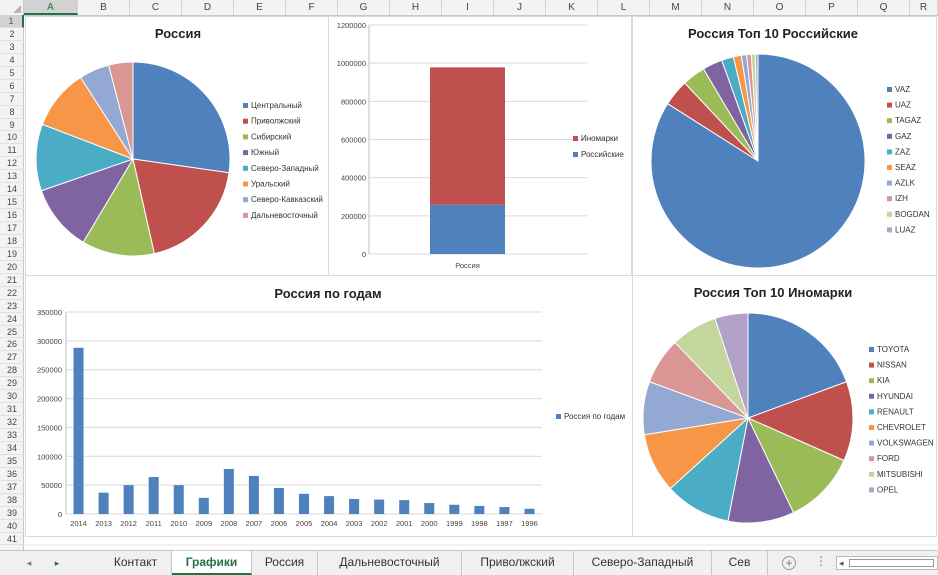 The image size is (938, 575). Describe the element at coordinates (354, 506) in the screenshot. I see `bar-2003` at that location.